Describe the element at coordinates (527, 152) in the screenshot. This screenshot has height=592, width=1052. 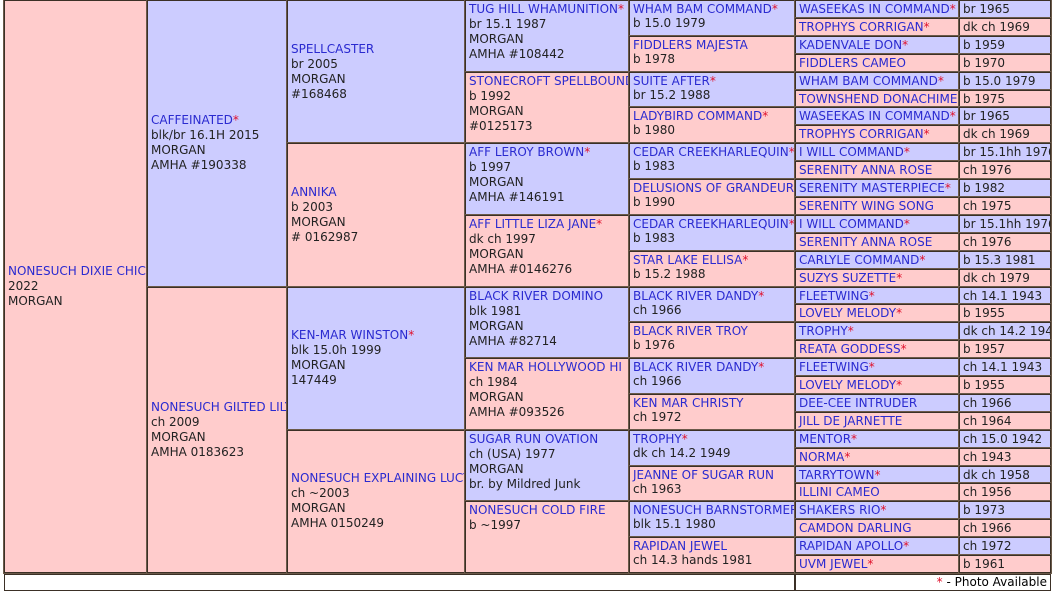
I see `horse-name: AFF LEROY BROWN` at that location.